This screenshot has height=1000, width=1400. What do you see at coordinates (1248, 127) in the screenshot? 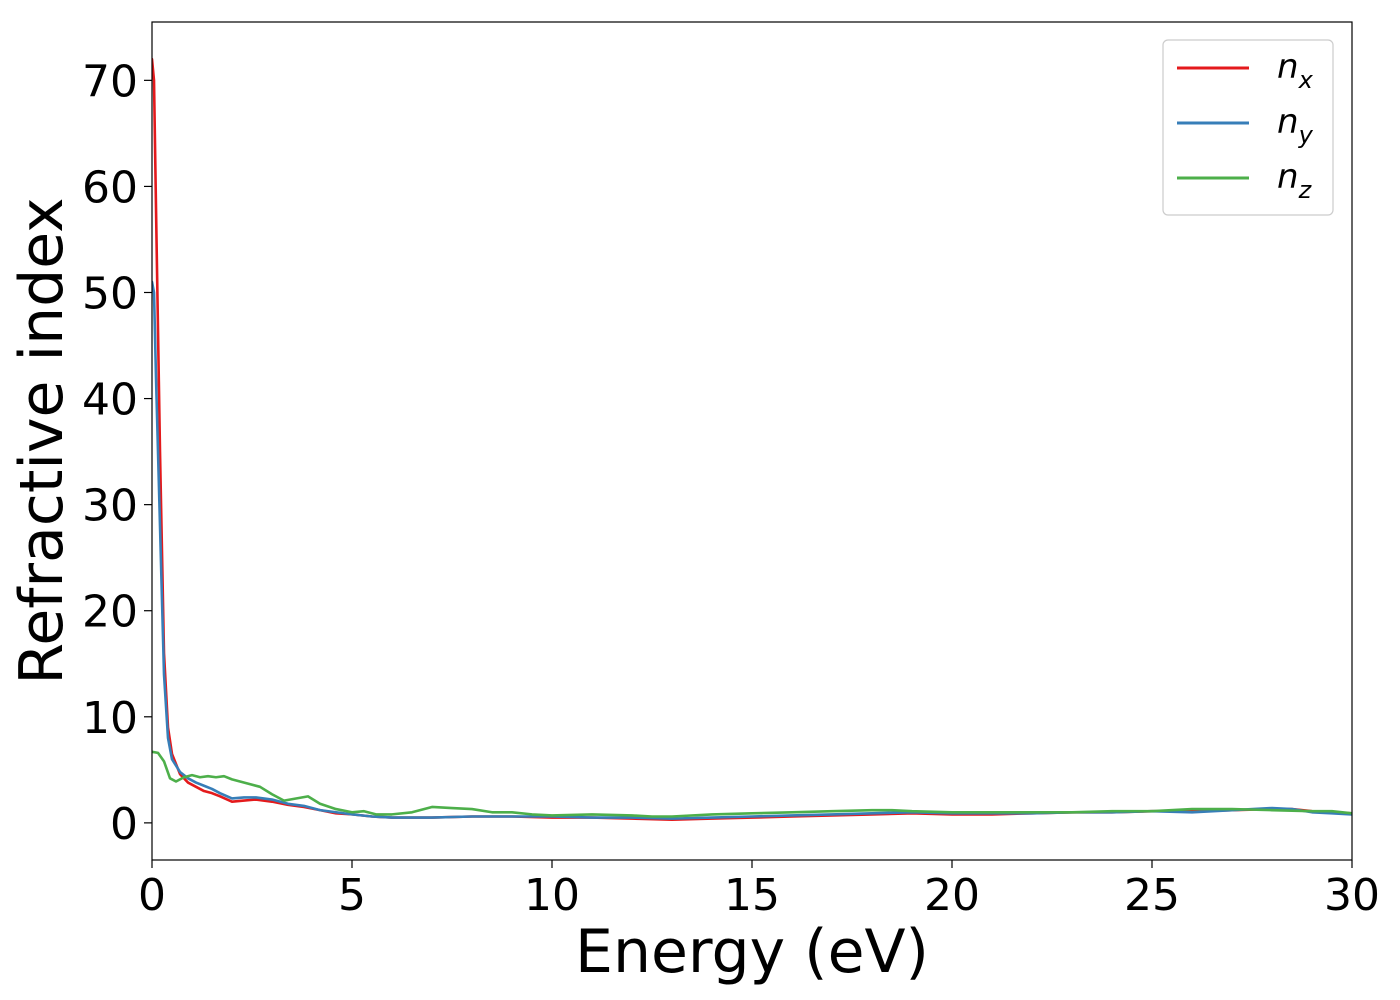
I see `legend-frame` at bounding box center [1248, 127].